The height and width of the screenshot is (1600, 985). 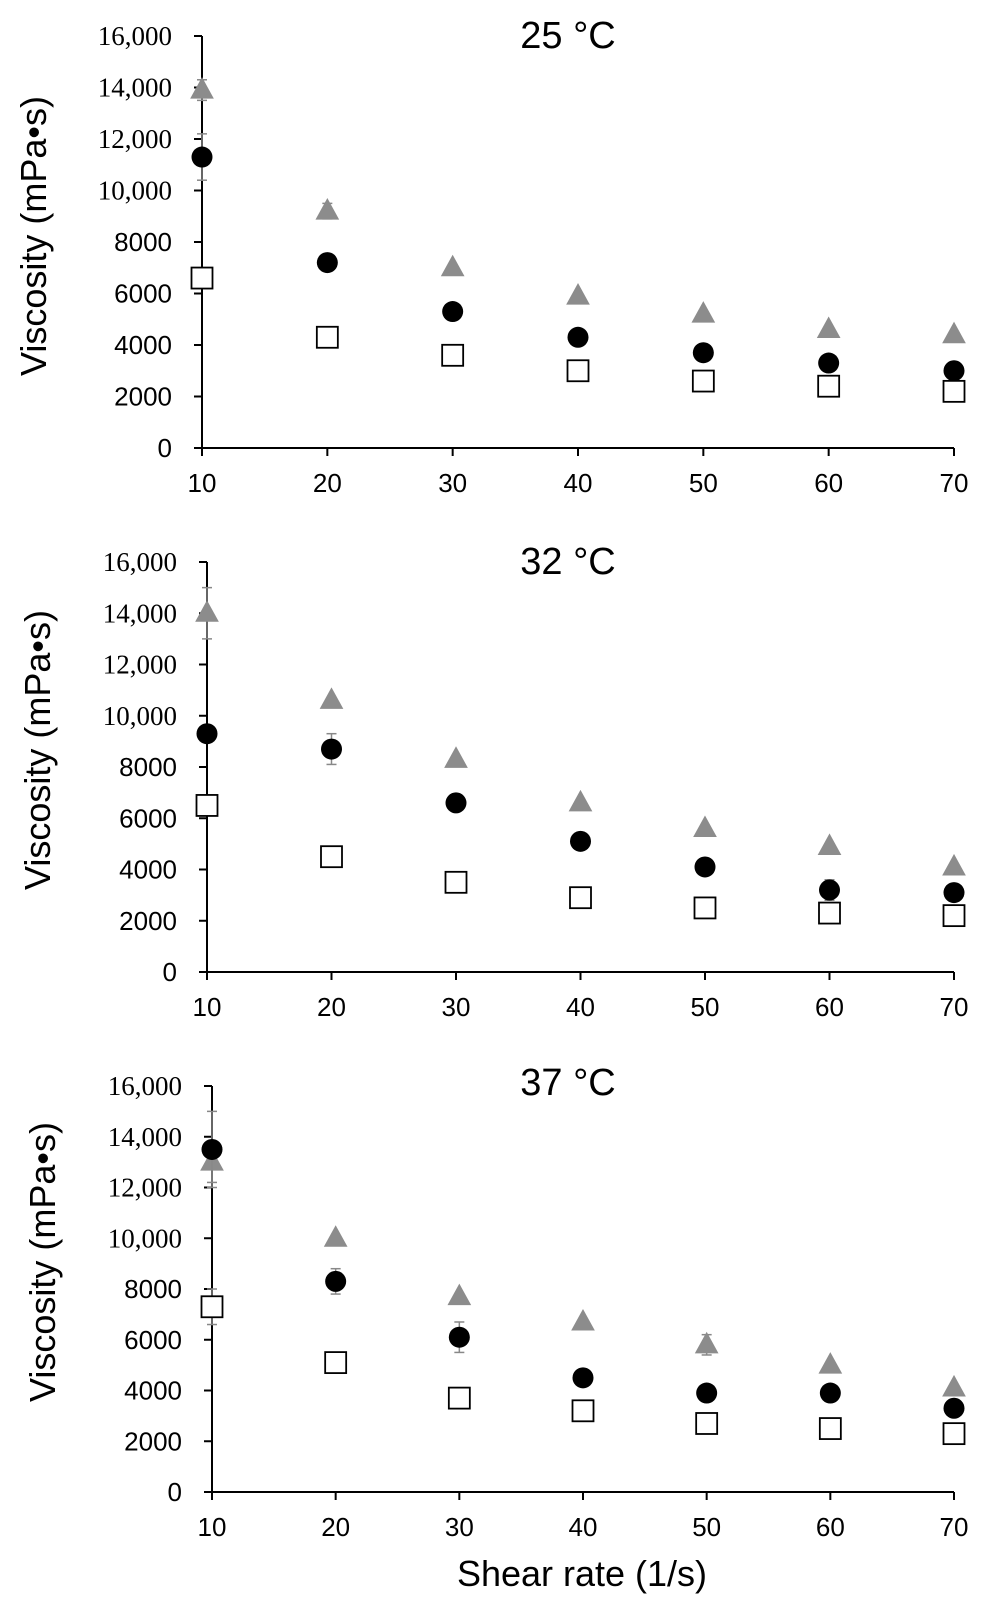 What do you see at coordinates (567, 36) in the screenshot?
I see `panel-title: 25 °C` at bounding box center [567, 36].